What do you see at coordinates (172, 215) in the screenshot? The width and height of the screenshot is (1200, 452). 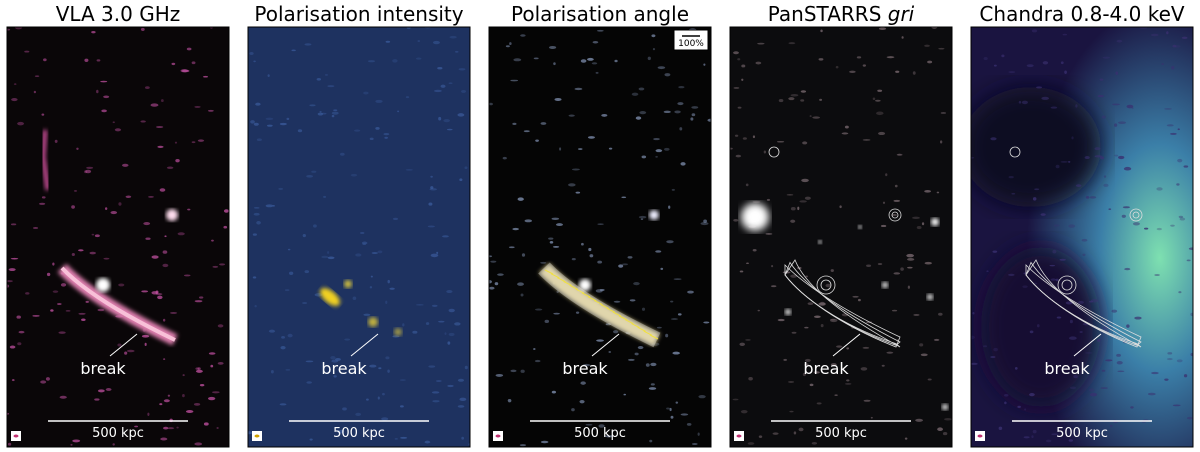 I see `radio-source` at bounding box center [172, 215].